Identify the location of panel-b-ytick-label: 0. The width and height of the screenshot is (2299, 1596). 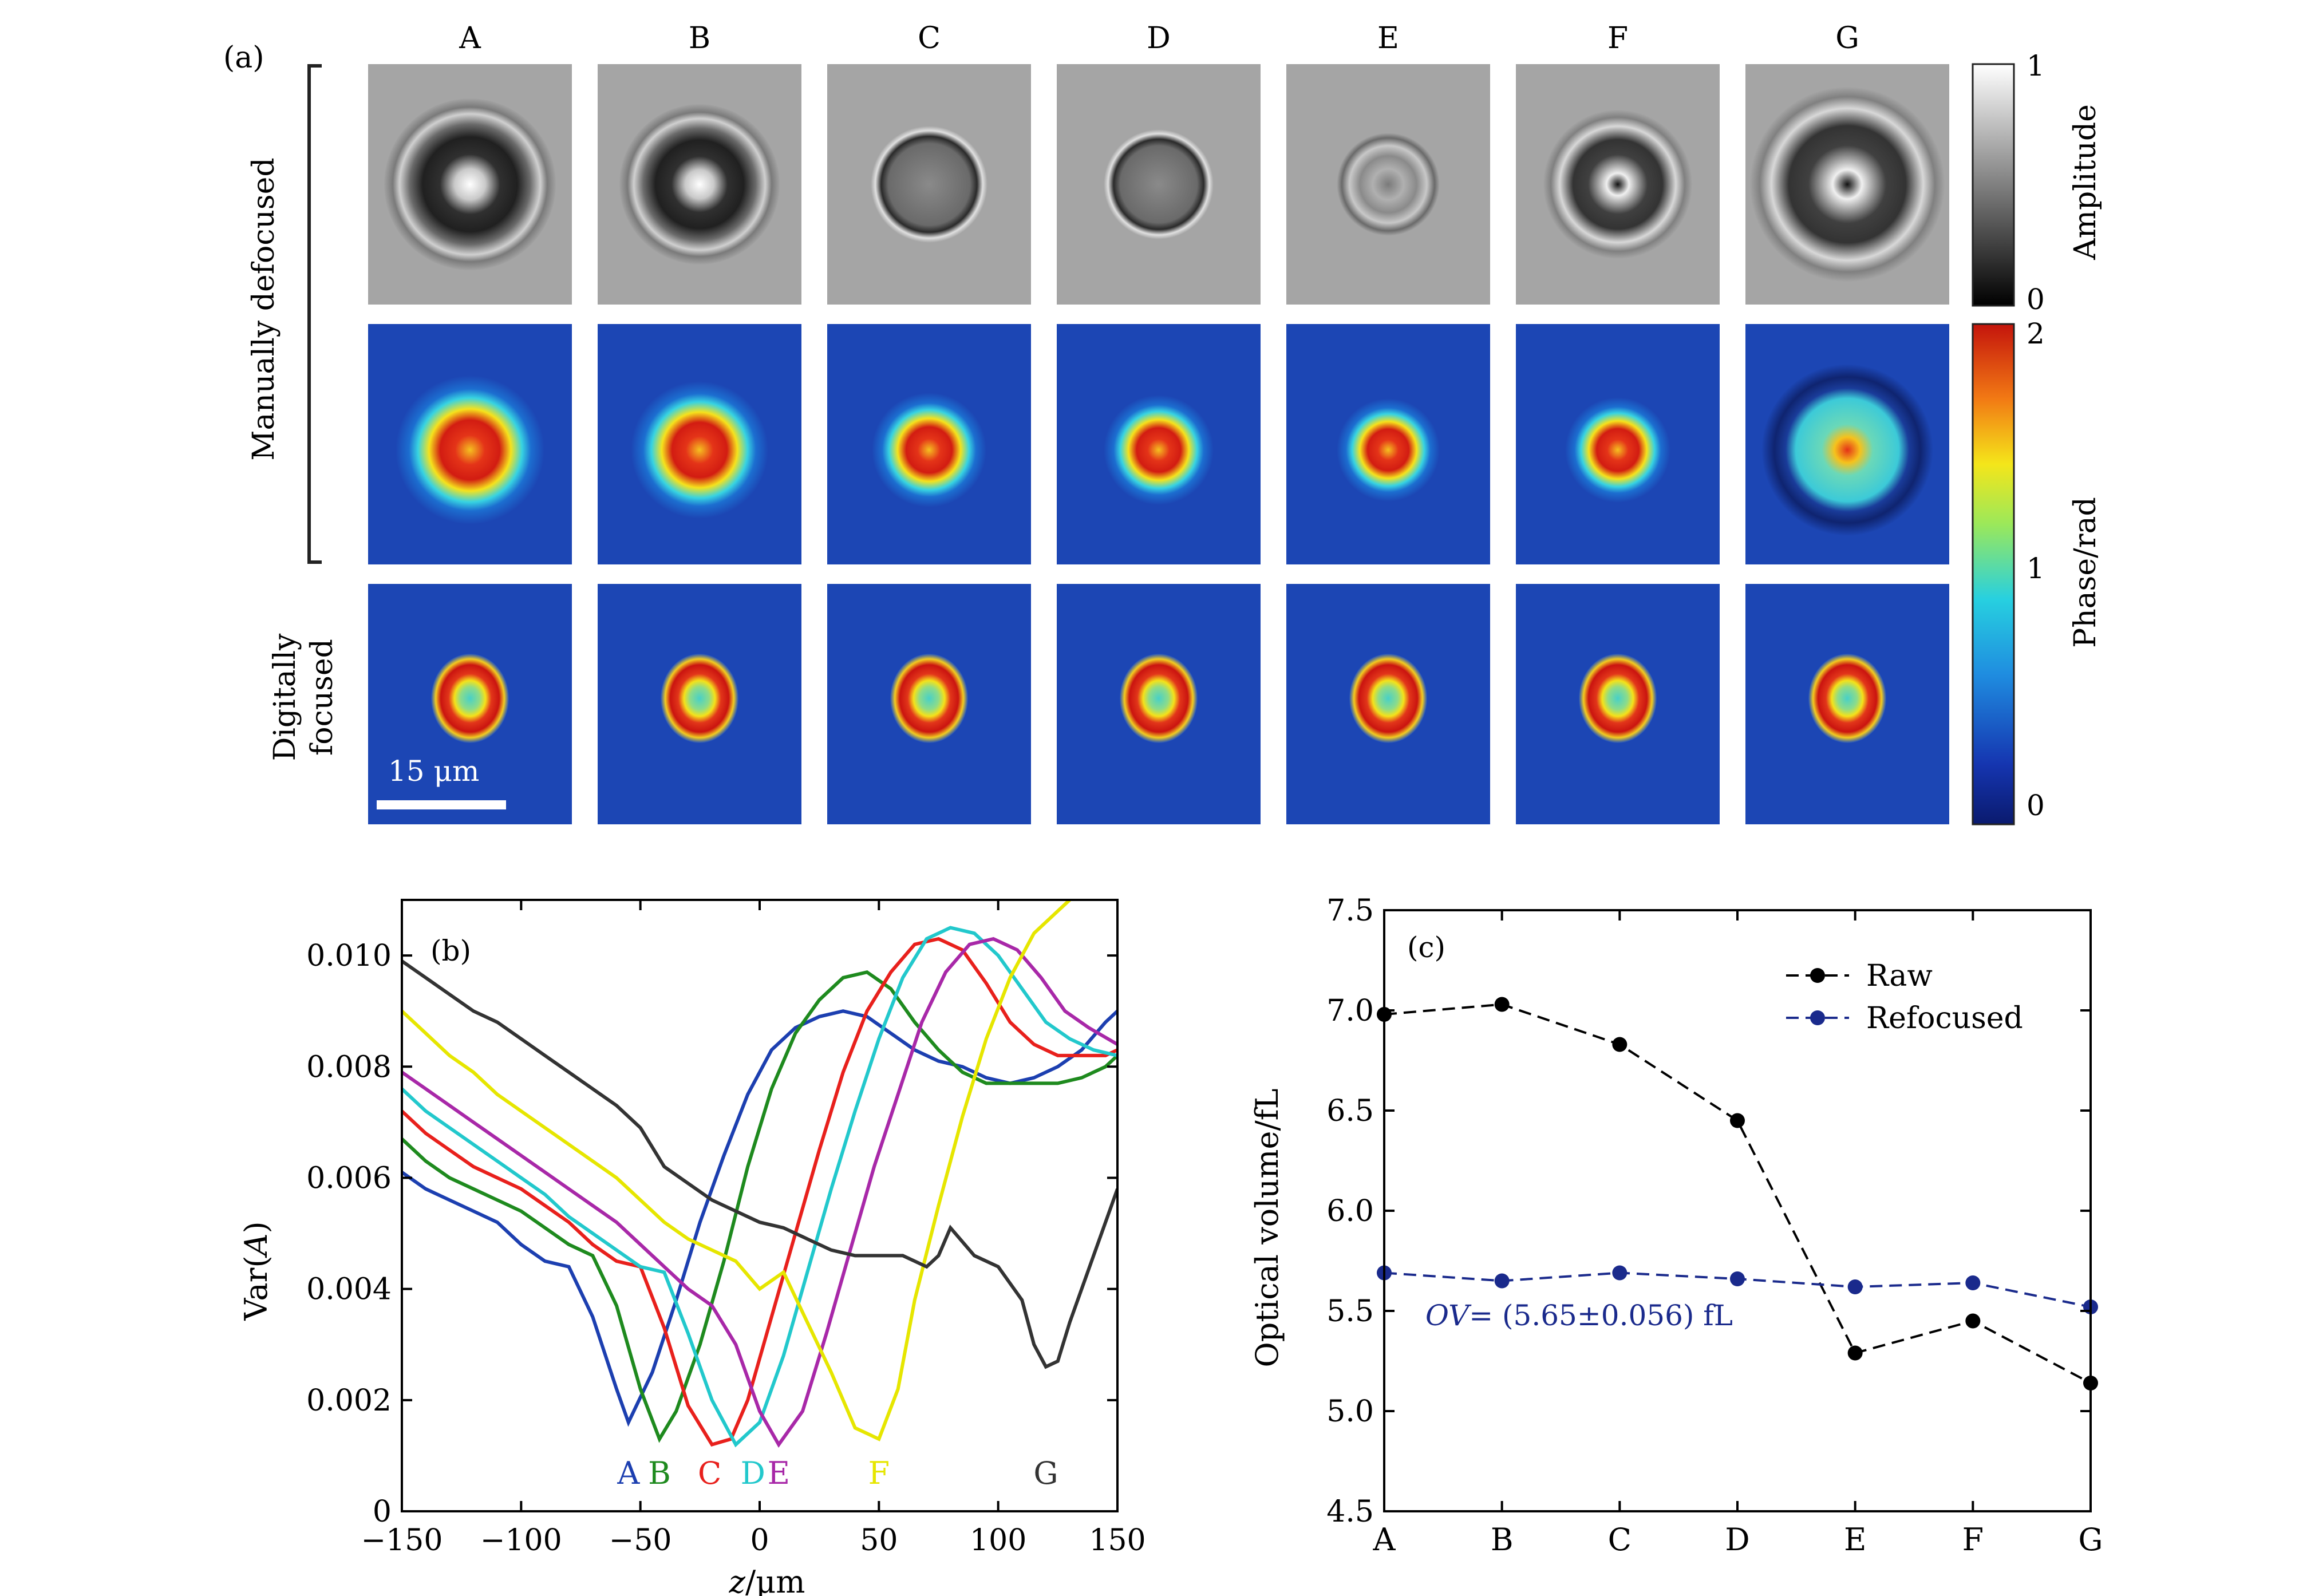
(382, 1512).